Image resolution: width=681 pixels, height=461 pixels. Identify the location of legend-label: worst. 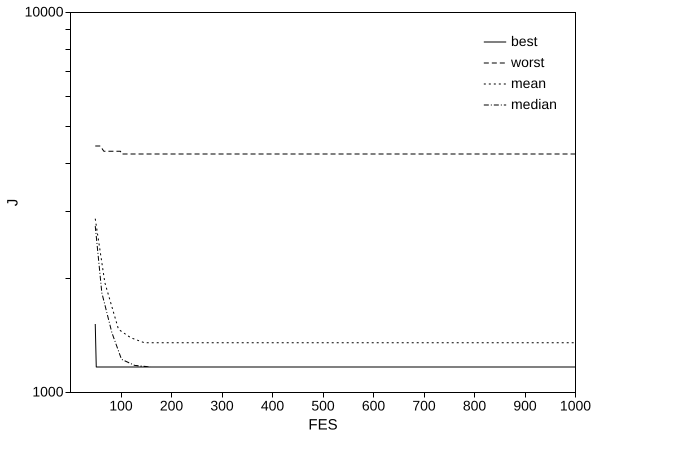
(527, 62).